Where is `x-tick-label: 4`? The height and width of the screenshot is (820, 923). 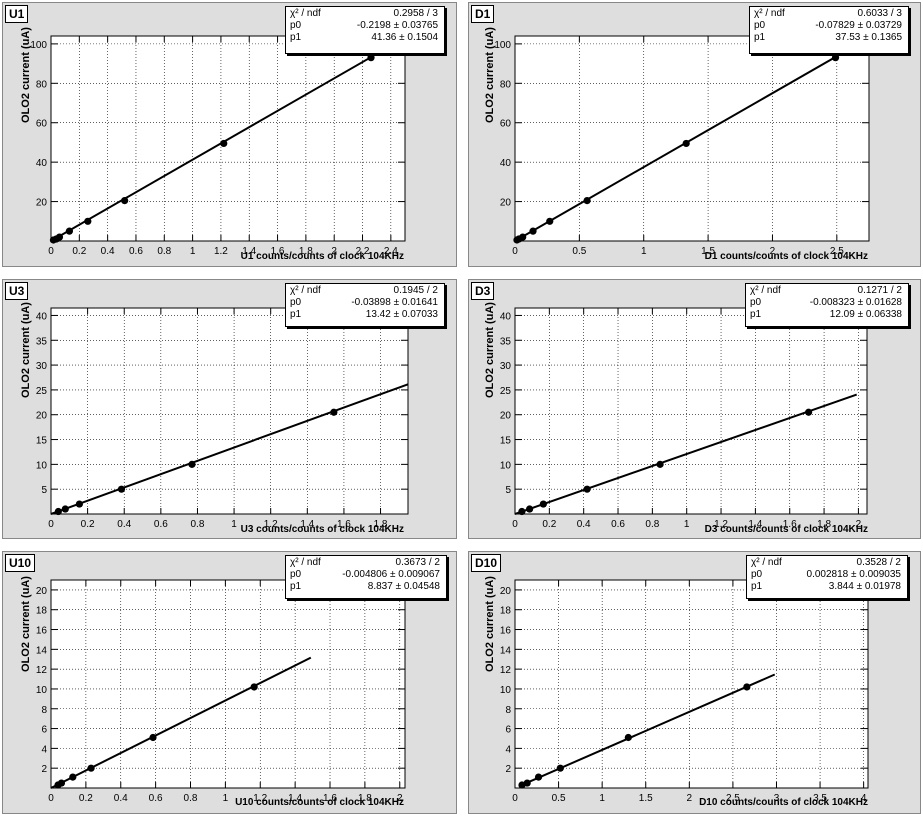 x-tick-label: 4 is located at coordinates (864, 798).